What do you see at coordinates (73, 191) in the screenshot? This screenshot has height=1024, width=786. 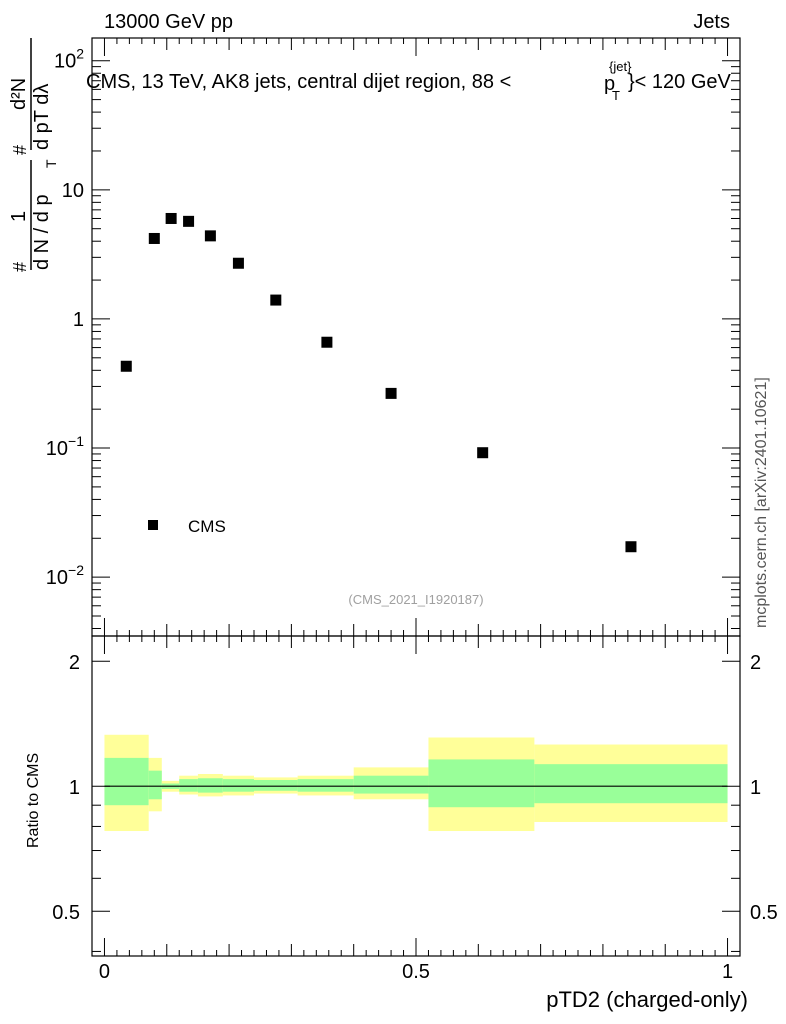 I see `main-y-tick-label: 10` at bounding box center [73, 191].